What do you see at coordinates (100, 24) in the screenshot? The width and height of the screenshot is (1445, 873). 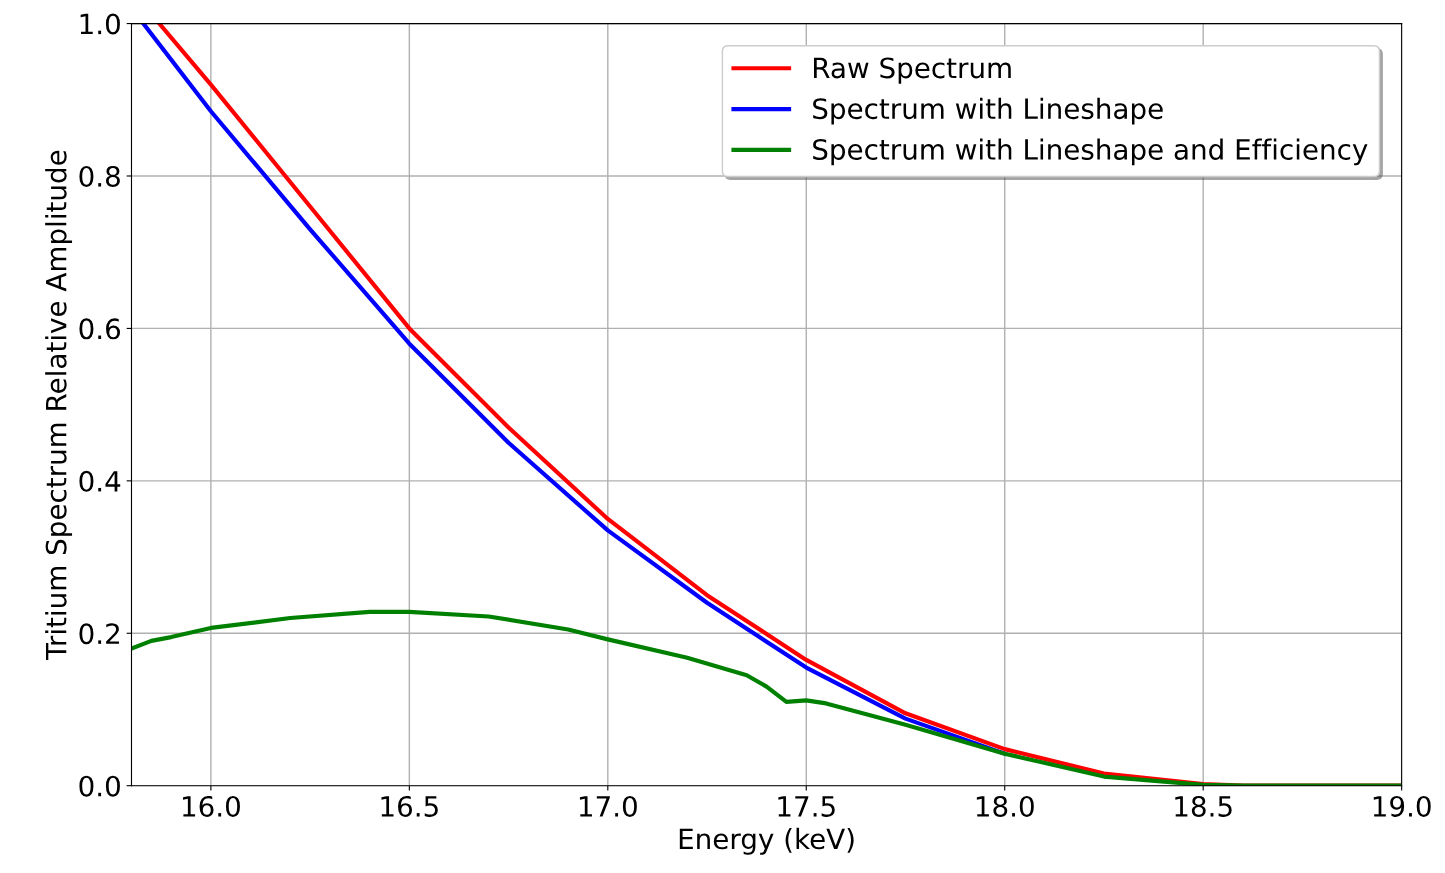 I see `y-tick-label: 1.0` at bounding box center [100, 24].